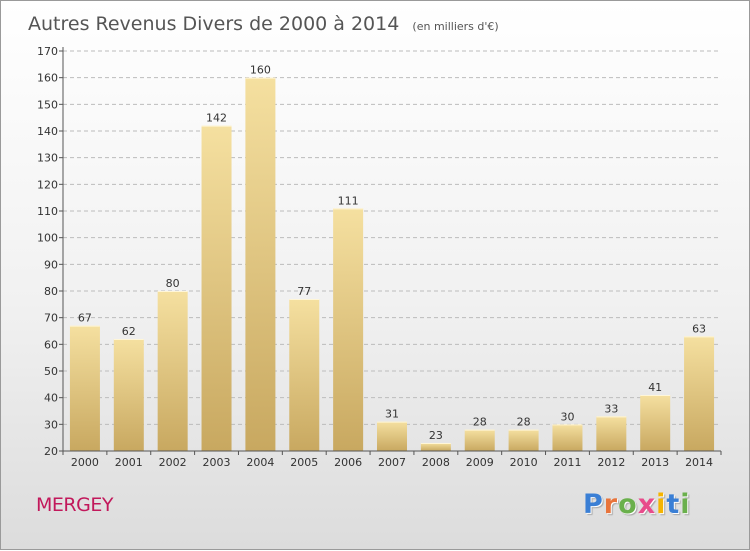 This screenshot has width=750, height=551. What do you see at coordinates (436, 462) in the screenshot?
I see `x-tick-label: 2008` at bounding box center [436, 462].